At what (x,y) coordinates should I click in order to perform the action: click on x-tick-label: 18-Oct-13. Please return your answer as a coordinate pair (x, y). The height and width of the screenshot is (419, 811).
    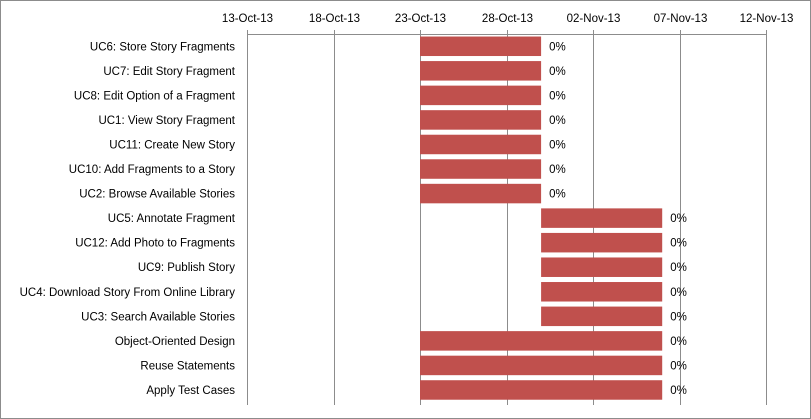
    Looking at the image, I should click on (334, 19).